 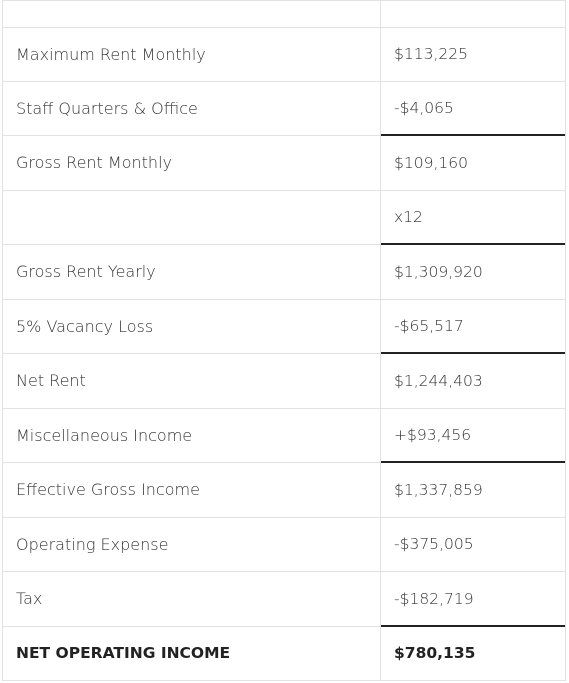 I want to click on table-row: Gross Rent Monthly $109,160, so click(x=284, y=163).